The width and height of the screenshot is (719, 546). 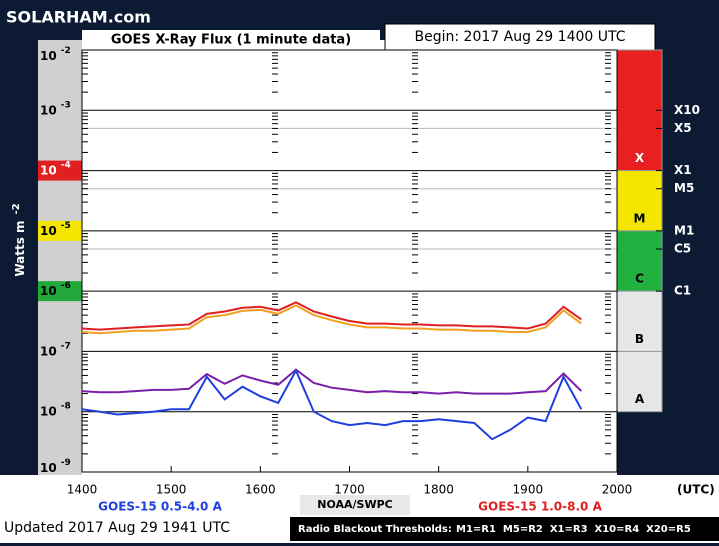 What do you see at coordinates (438, 490) in the screenshot?
I see `x-tick-label: 1800` at bounding box center [438, 490].